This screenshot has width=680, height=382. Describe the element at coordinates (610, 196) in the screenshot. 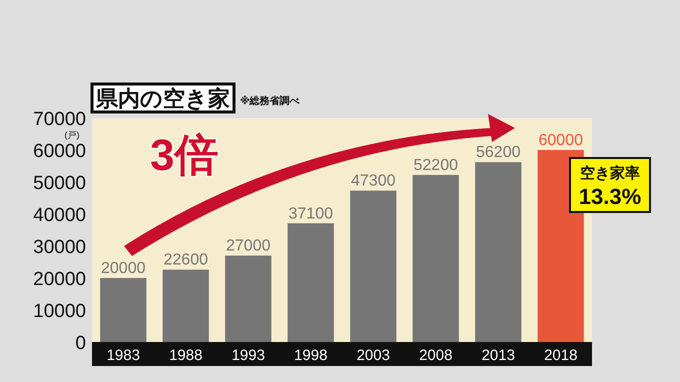

I see `annotation: 13.3%` at that location.